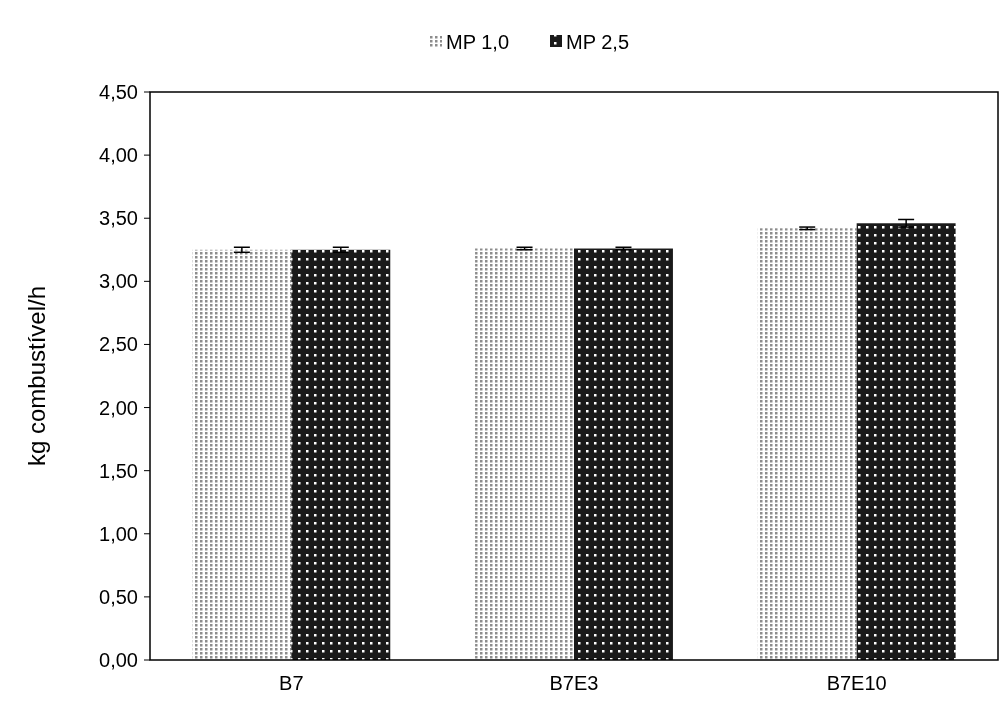 The height and width of the screenshot is (710, 1002). I want to click on legend-label: MP 2,5, so click(597, 42).